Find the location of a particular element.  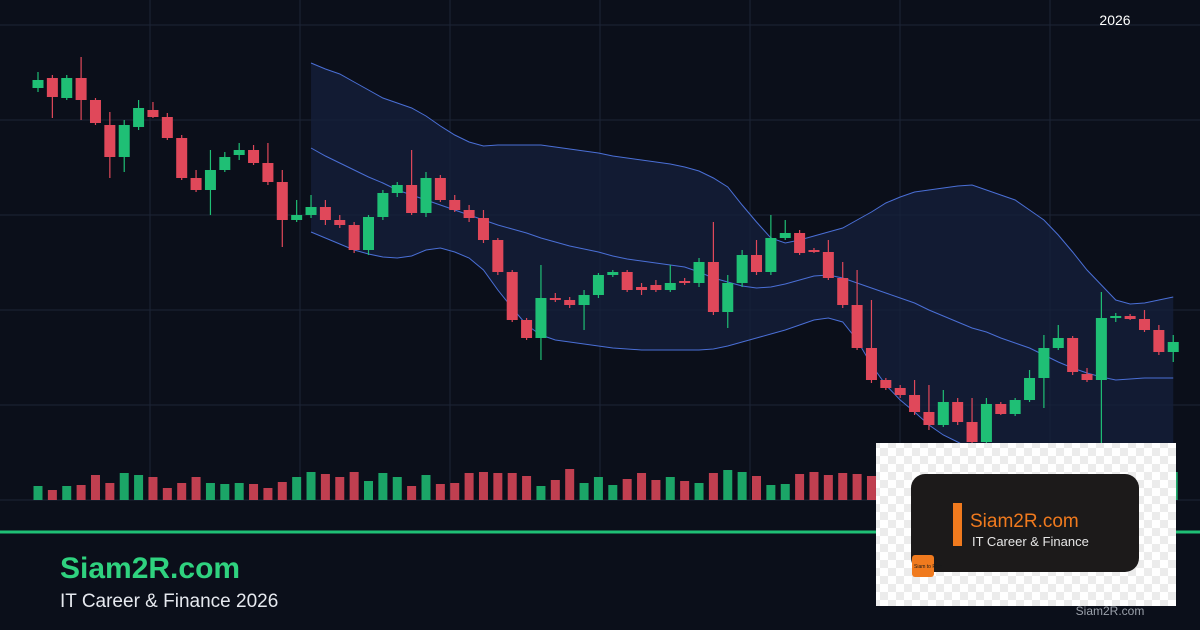

footer-tagline: IT Career & Finance 2026 is located at coordinates (169, 601).